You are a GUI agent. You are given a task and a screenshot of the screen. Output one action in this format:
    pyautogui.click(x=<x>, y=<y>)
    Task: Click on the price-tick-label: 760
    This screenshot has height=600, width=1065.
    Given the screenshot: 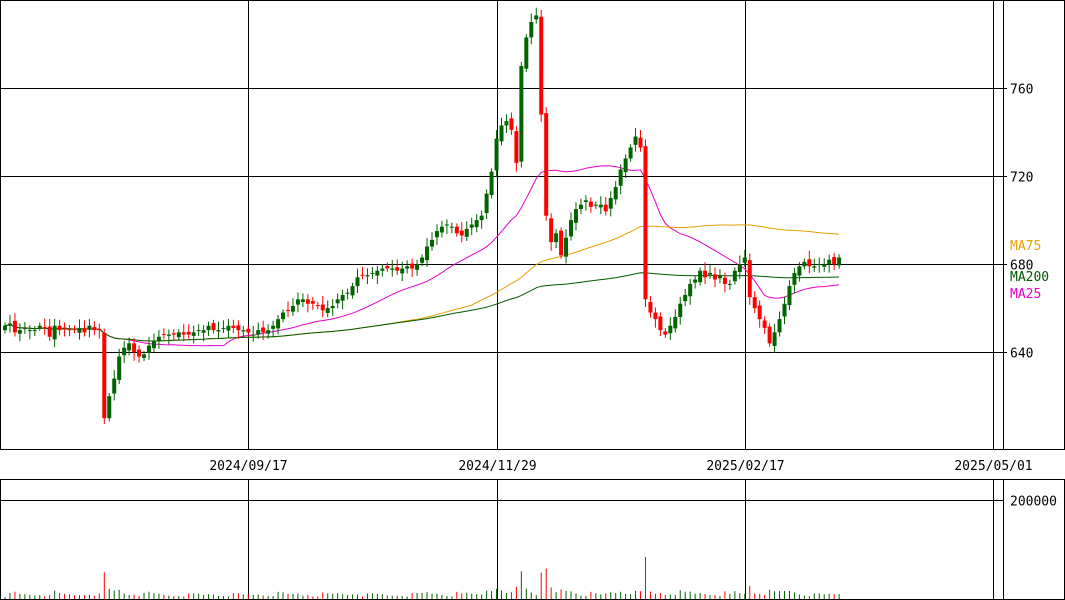 What is the action you would take?
    pyautogui.click(x=1021, y=90)
    